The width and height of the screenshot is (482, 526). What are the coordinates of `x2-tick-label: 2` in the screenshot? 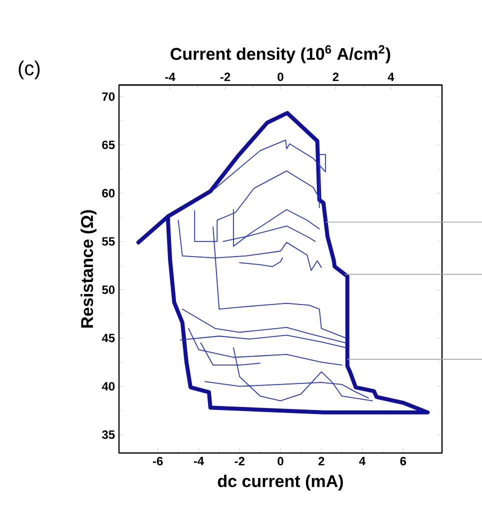 It's located at (335, 77).